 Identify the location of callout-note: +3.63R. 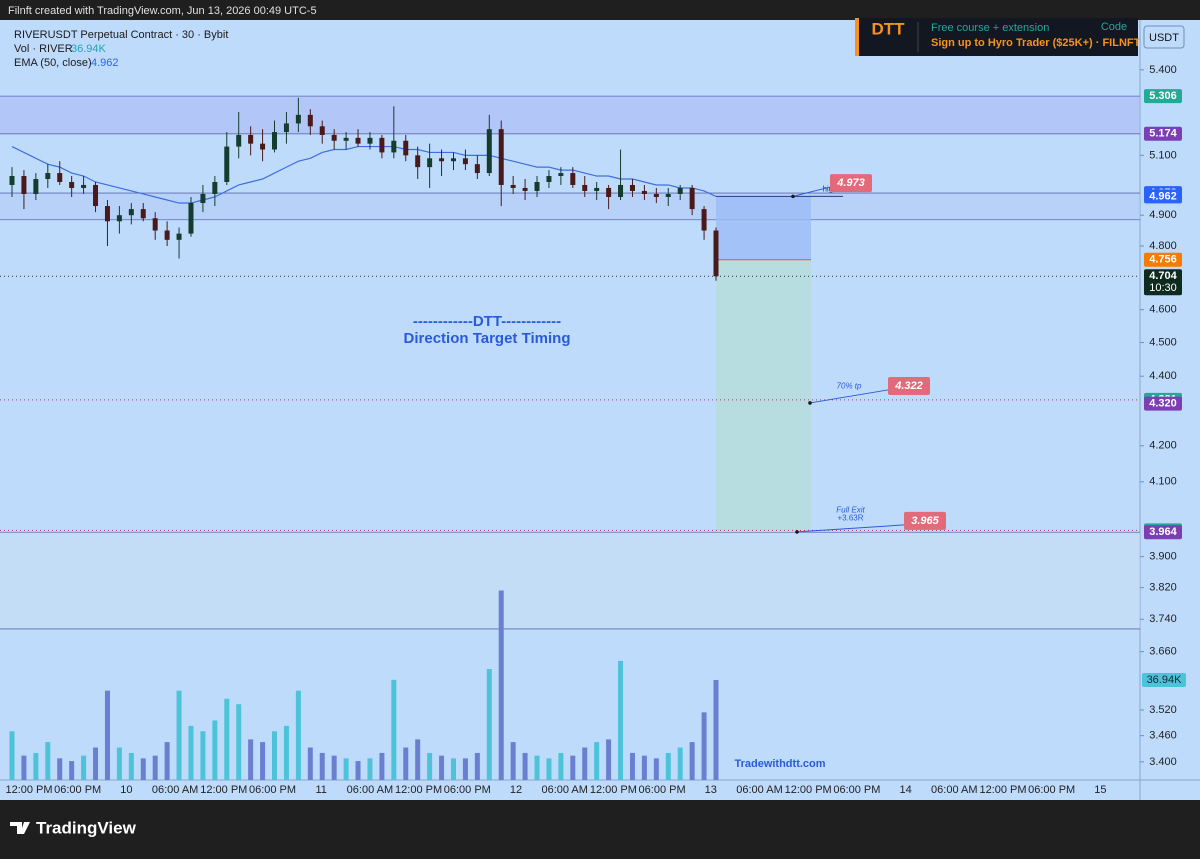
(850, 518).